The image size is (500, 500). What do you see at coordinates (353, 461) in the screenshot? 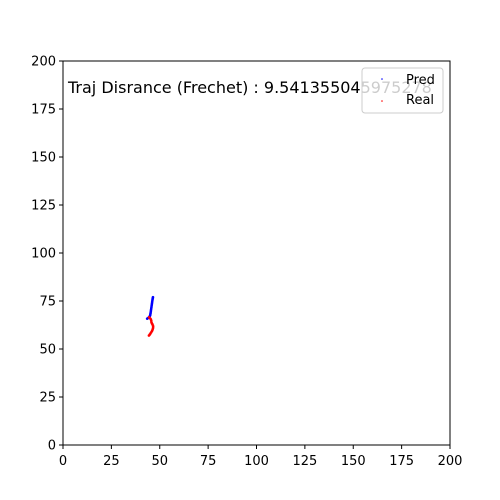
I see `x-tick-label: 150` at bounding box center [353, 461].